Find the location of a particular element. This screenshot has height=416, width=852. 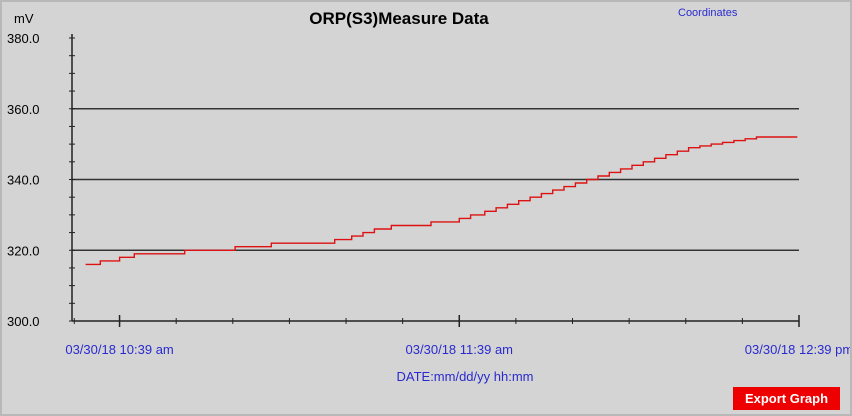

x-tick-label: 03/30/18 11:39 am is located at coordinates (459, 349).